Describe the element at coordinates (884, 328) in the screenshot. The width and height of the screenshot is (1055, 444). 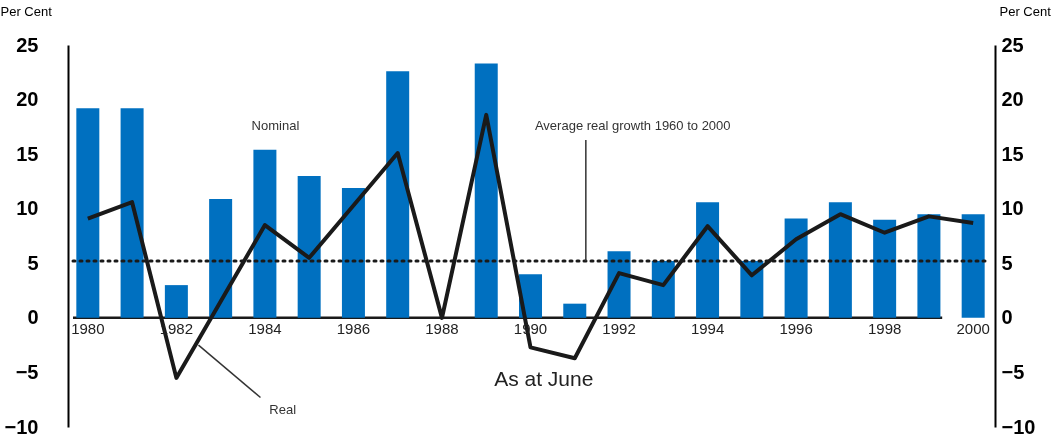
I see `x-tick-label: 1998` at that location.